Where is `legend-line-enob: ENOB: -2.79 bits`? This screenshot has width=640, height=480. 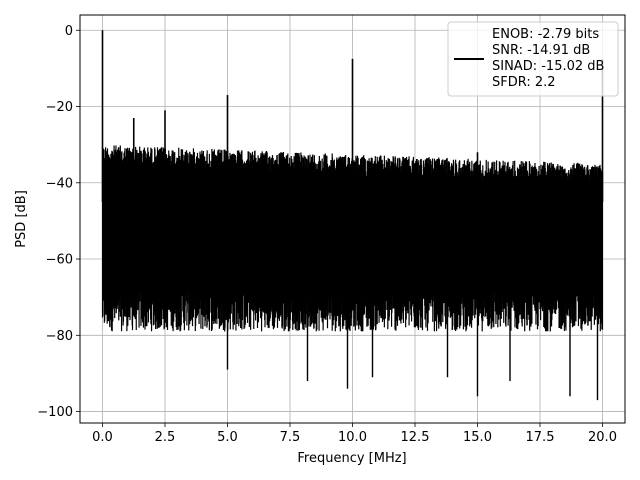
legend-line-enob: ENOB: -2.79 bits is located at coordinates (545, 34).